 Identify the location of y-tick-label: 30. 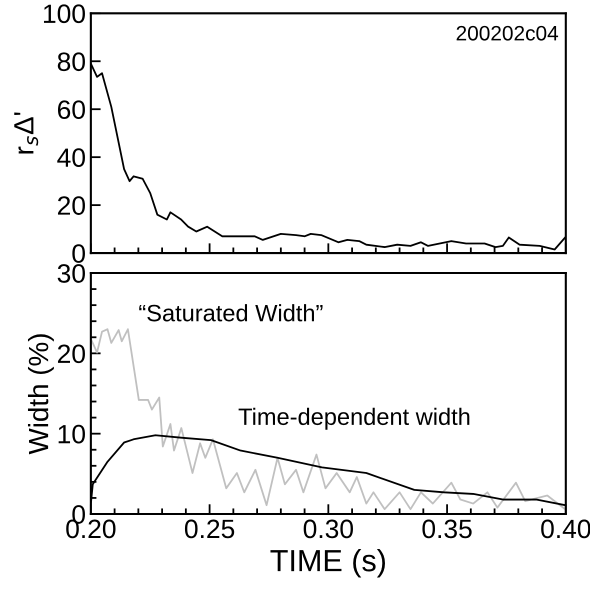
(71, 273).